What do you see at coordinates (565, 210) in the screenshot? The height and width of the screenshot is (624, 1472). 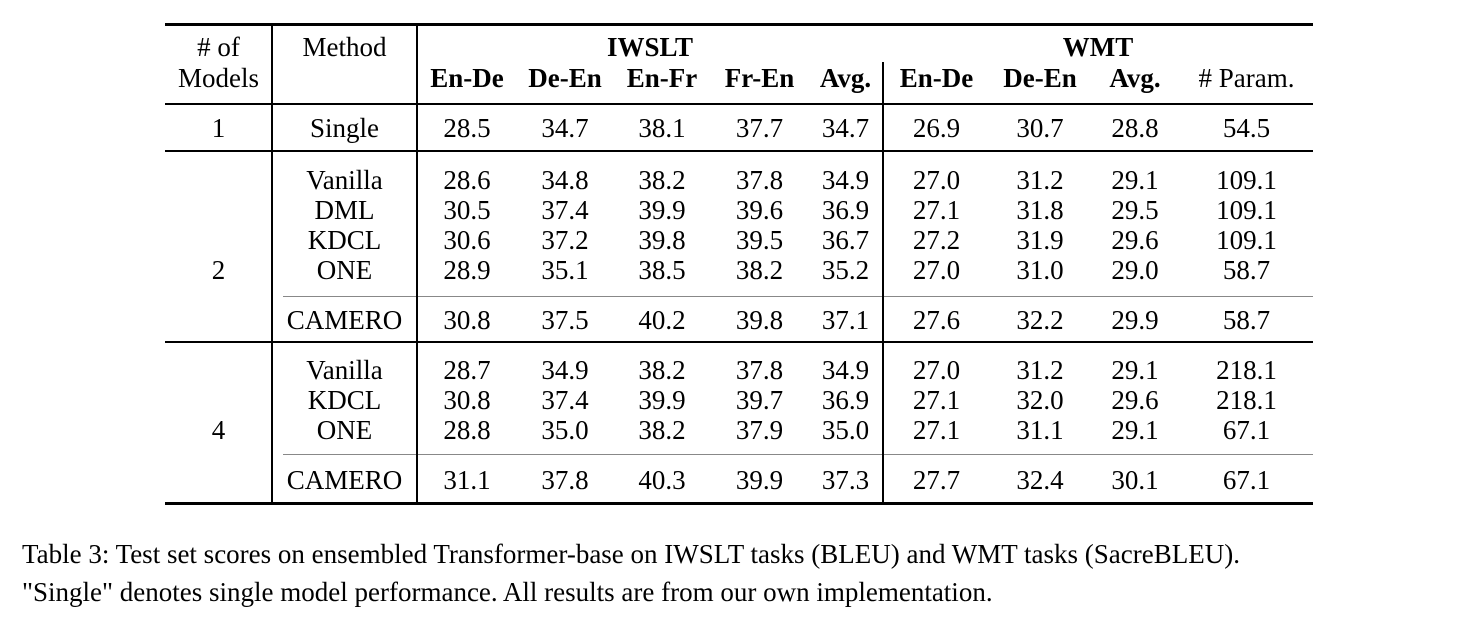 I see `score-value: 37.4` at bounding box center [565, 210].